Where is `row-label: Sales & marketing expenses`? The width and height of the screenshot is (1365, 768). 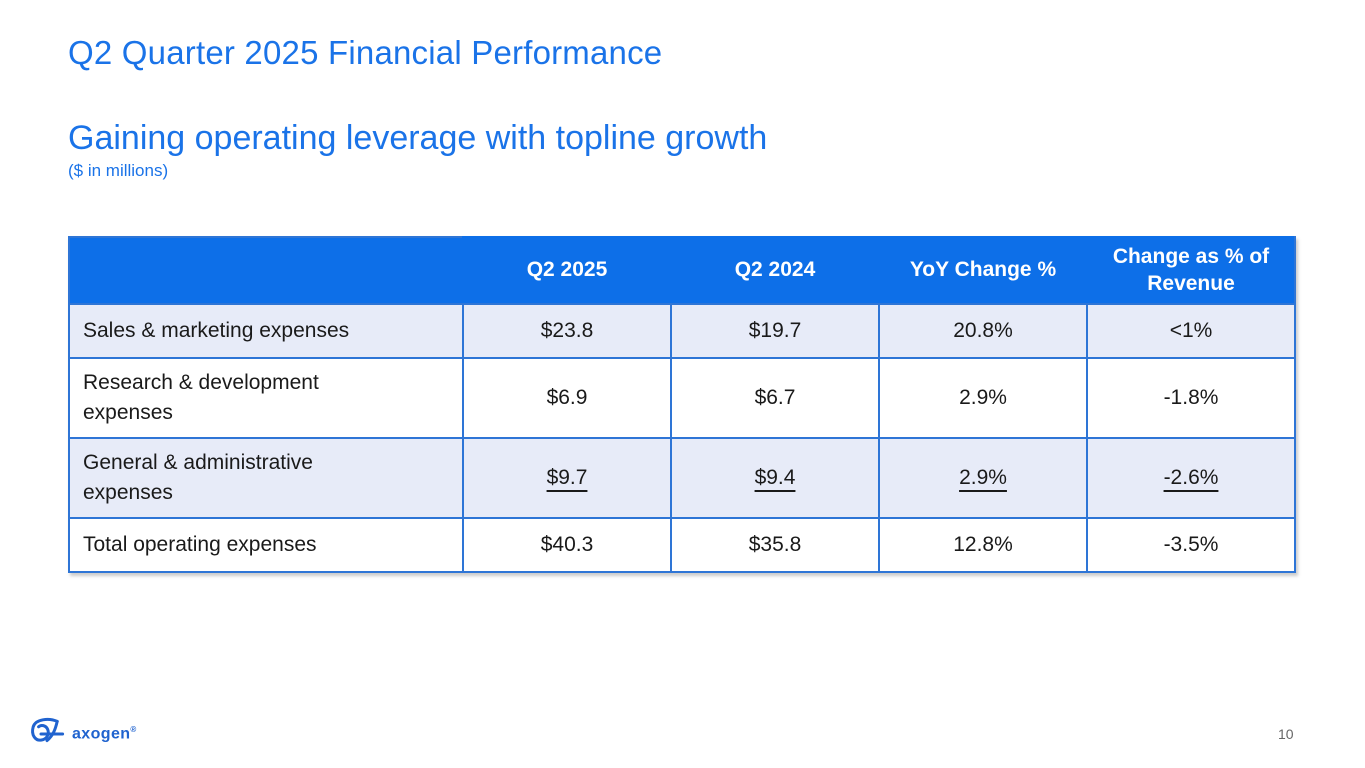 row-label: Sales & marketing expenses is located at coordinates (266, 331).